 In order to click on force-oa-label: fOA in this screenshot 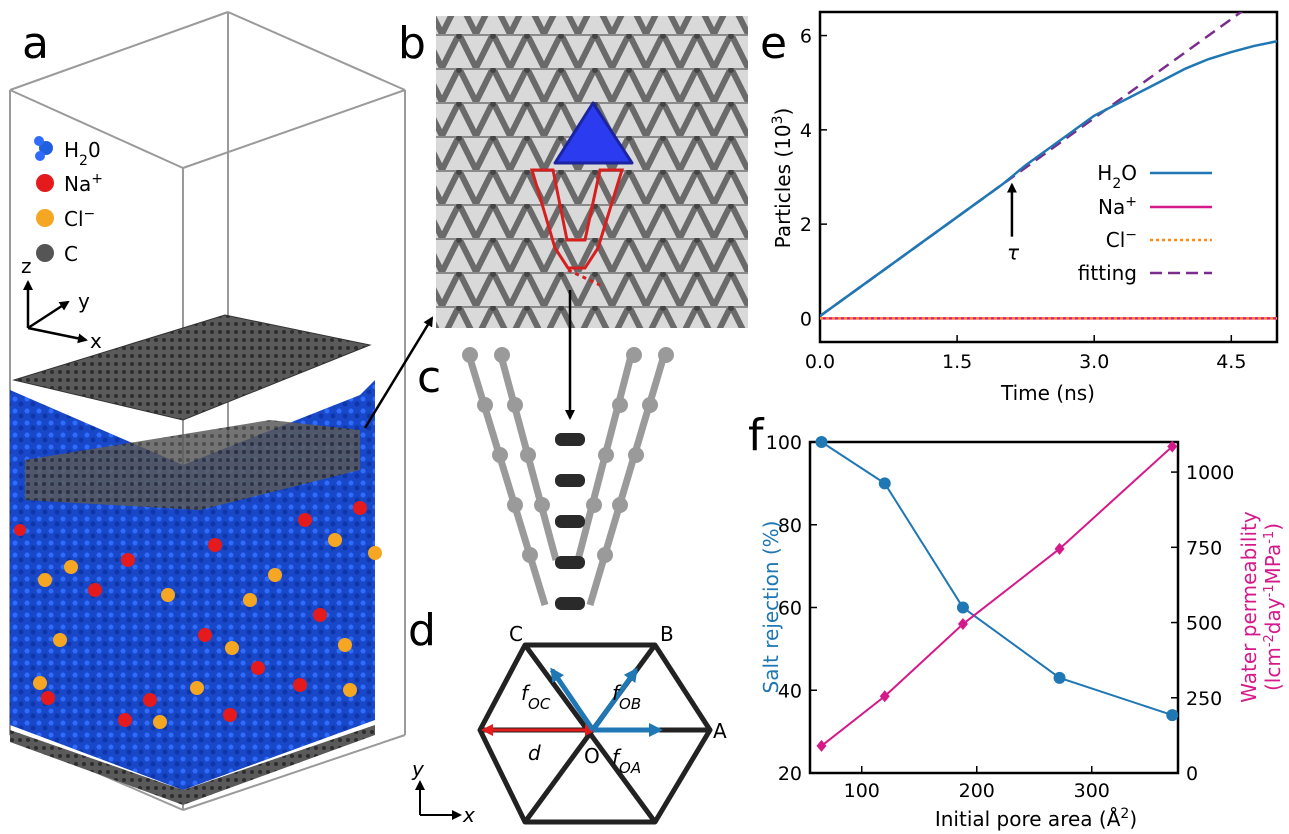, I will do `click(626, 761)`.